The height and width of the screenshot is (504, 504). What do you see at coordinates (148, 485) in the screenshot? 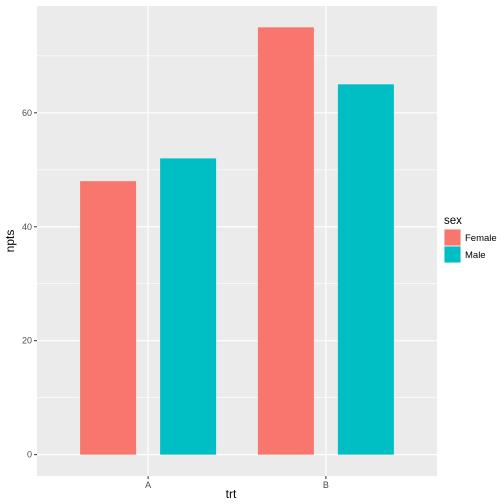
I see `x-tick-label: A` at bounding box center [148, 485].